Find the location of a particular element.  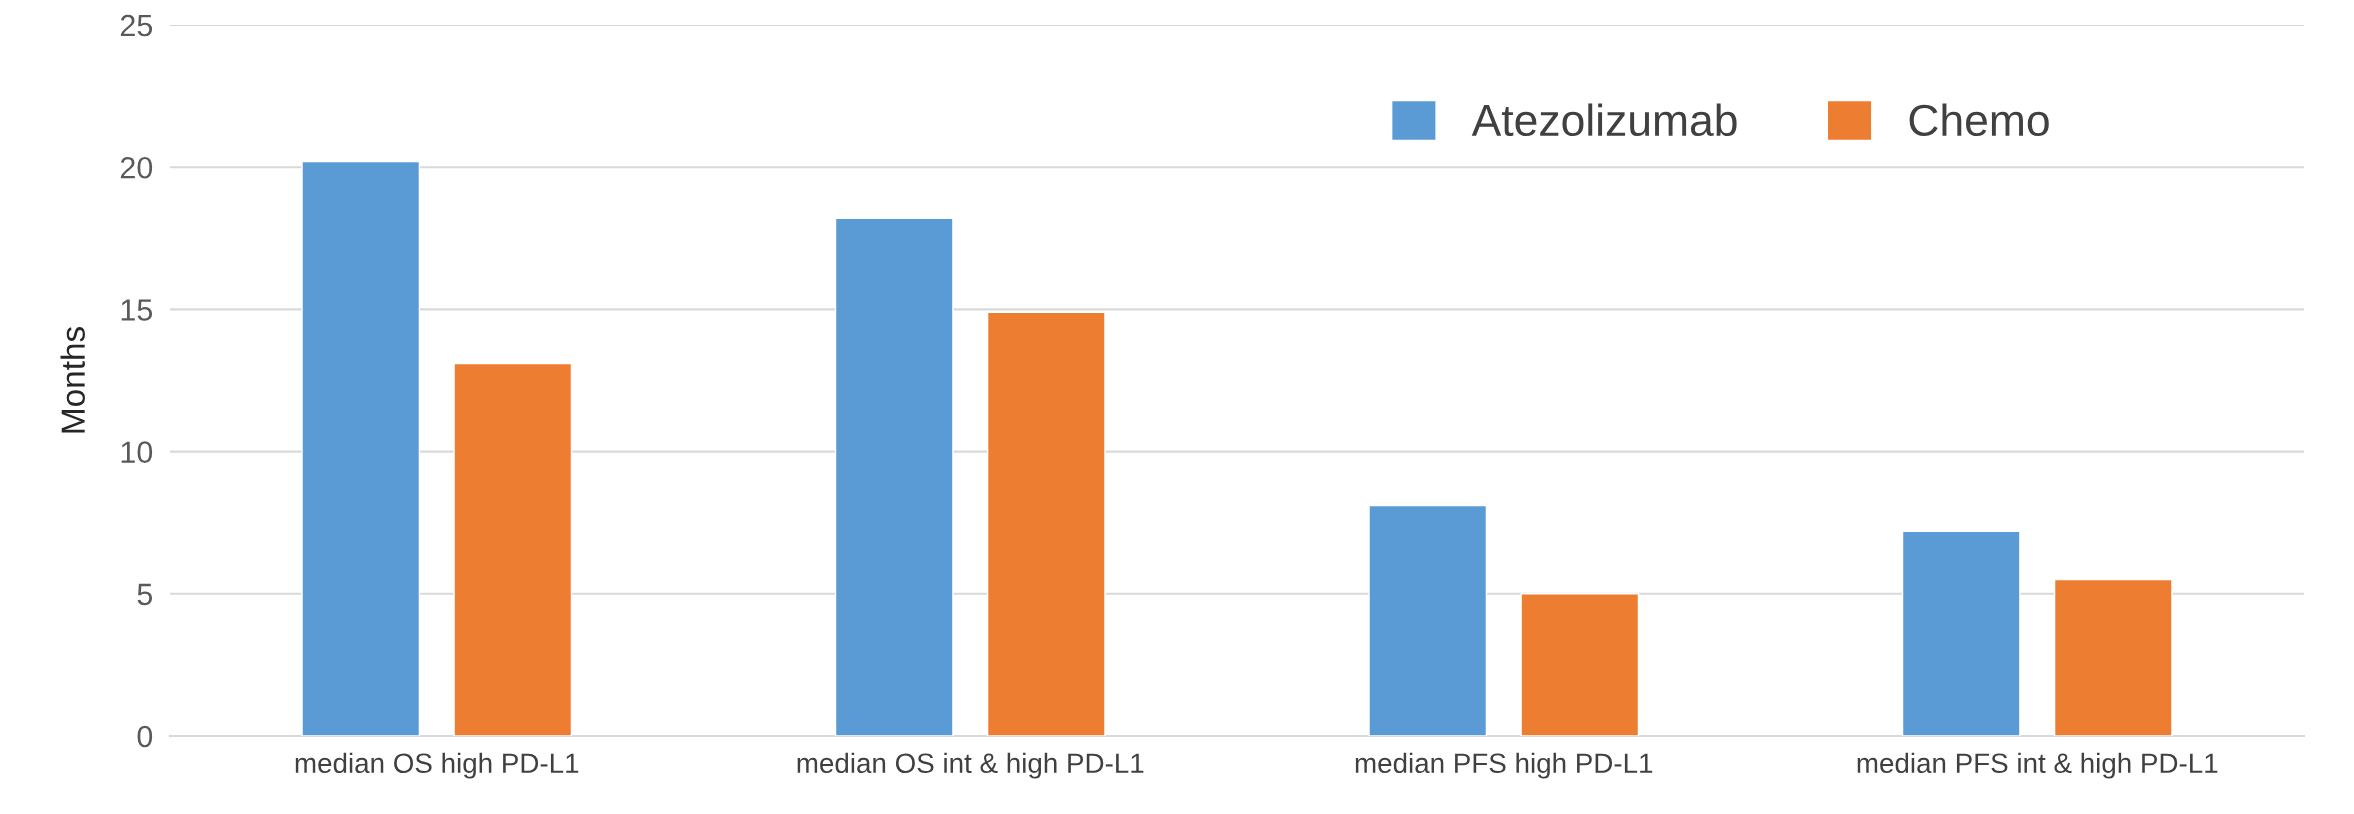

y-axis-title: Months is located at coordinates (72, 380).